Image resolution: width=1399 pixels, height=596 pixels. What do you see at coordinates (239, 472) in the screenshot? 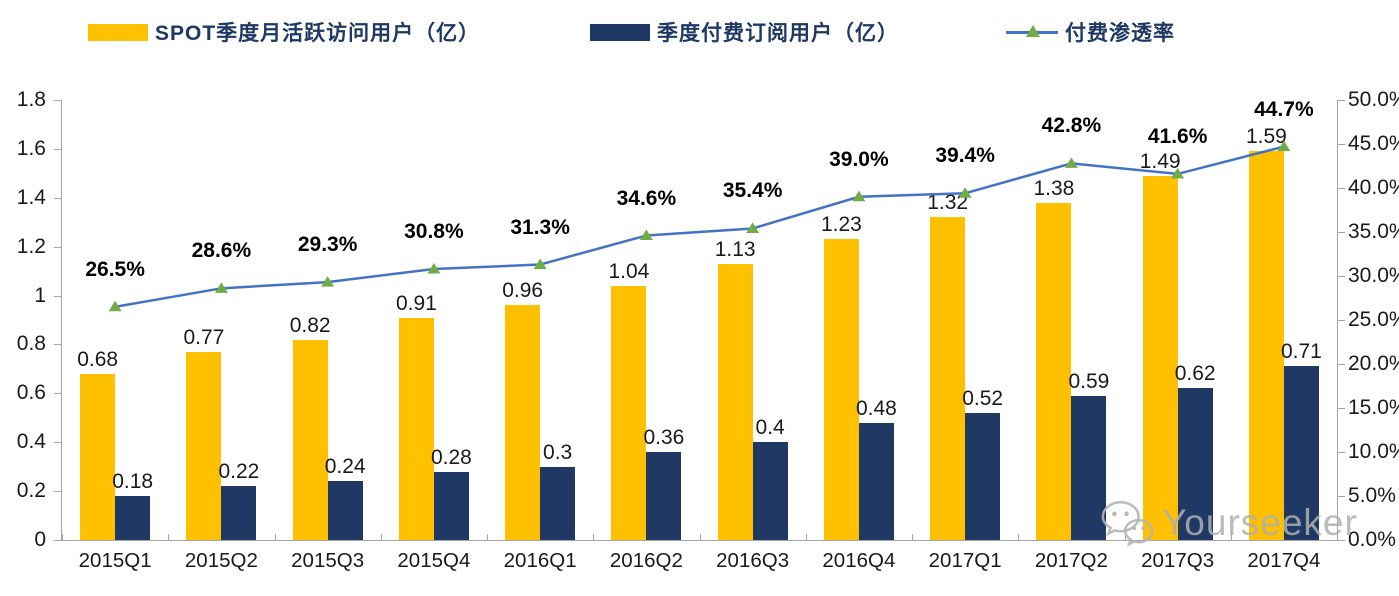
I see `subscriber-value-label: 0.22` at bounding box center [239, 472].